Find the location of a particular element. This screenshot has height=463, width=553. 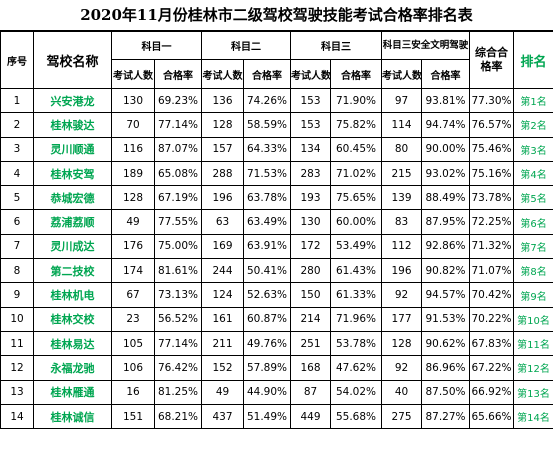

s4-rate-cell: 92.86% is located at coordinates (445, 246).